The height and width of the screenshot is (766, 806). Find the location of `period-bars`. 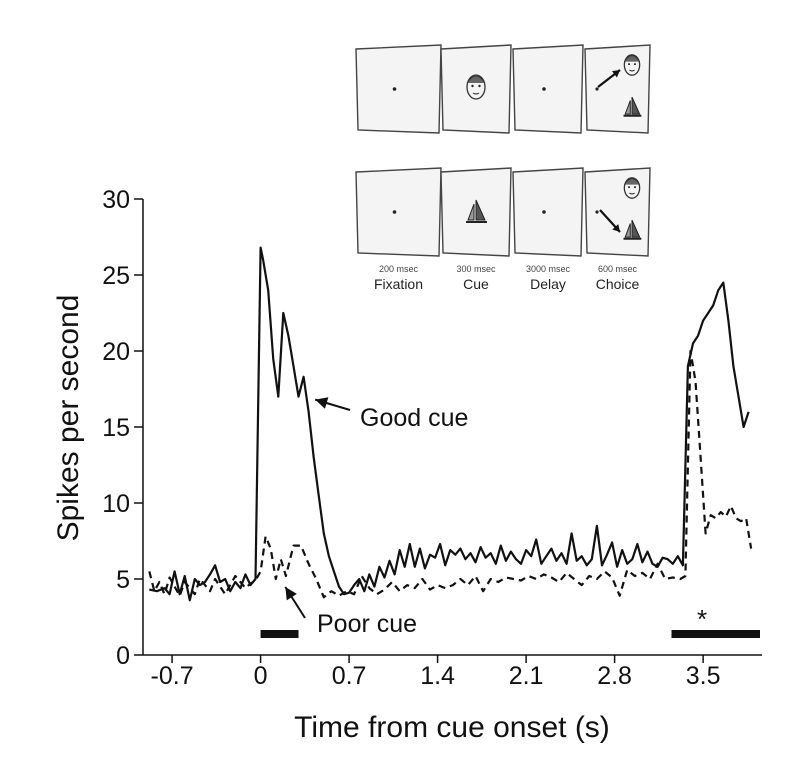

period-bars is located at coordinates (510, 634).